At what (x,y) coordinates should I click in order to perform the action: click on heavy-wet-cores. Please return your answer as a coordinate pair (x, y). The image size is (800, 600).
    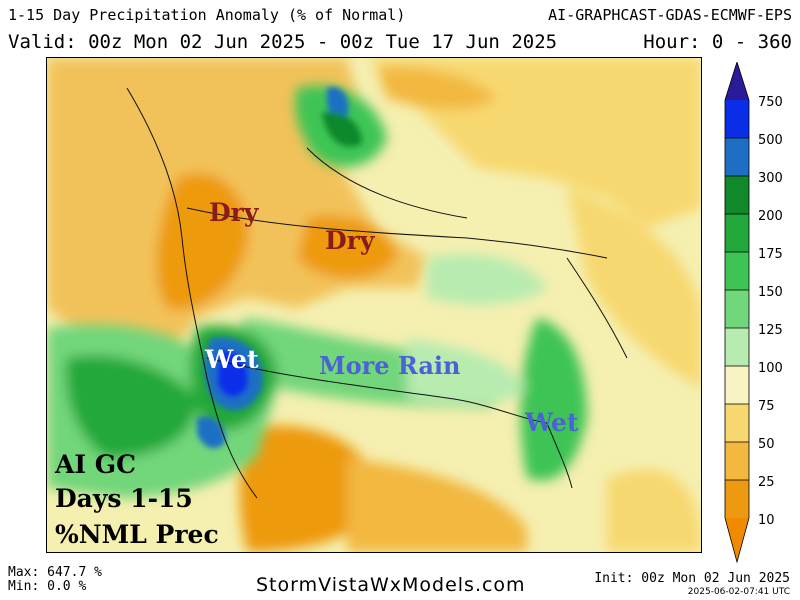
    Looking at the image, I should click on (279, 268).